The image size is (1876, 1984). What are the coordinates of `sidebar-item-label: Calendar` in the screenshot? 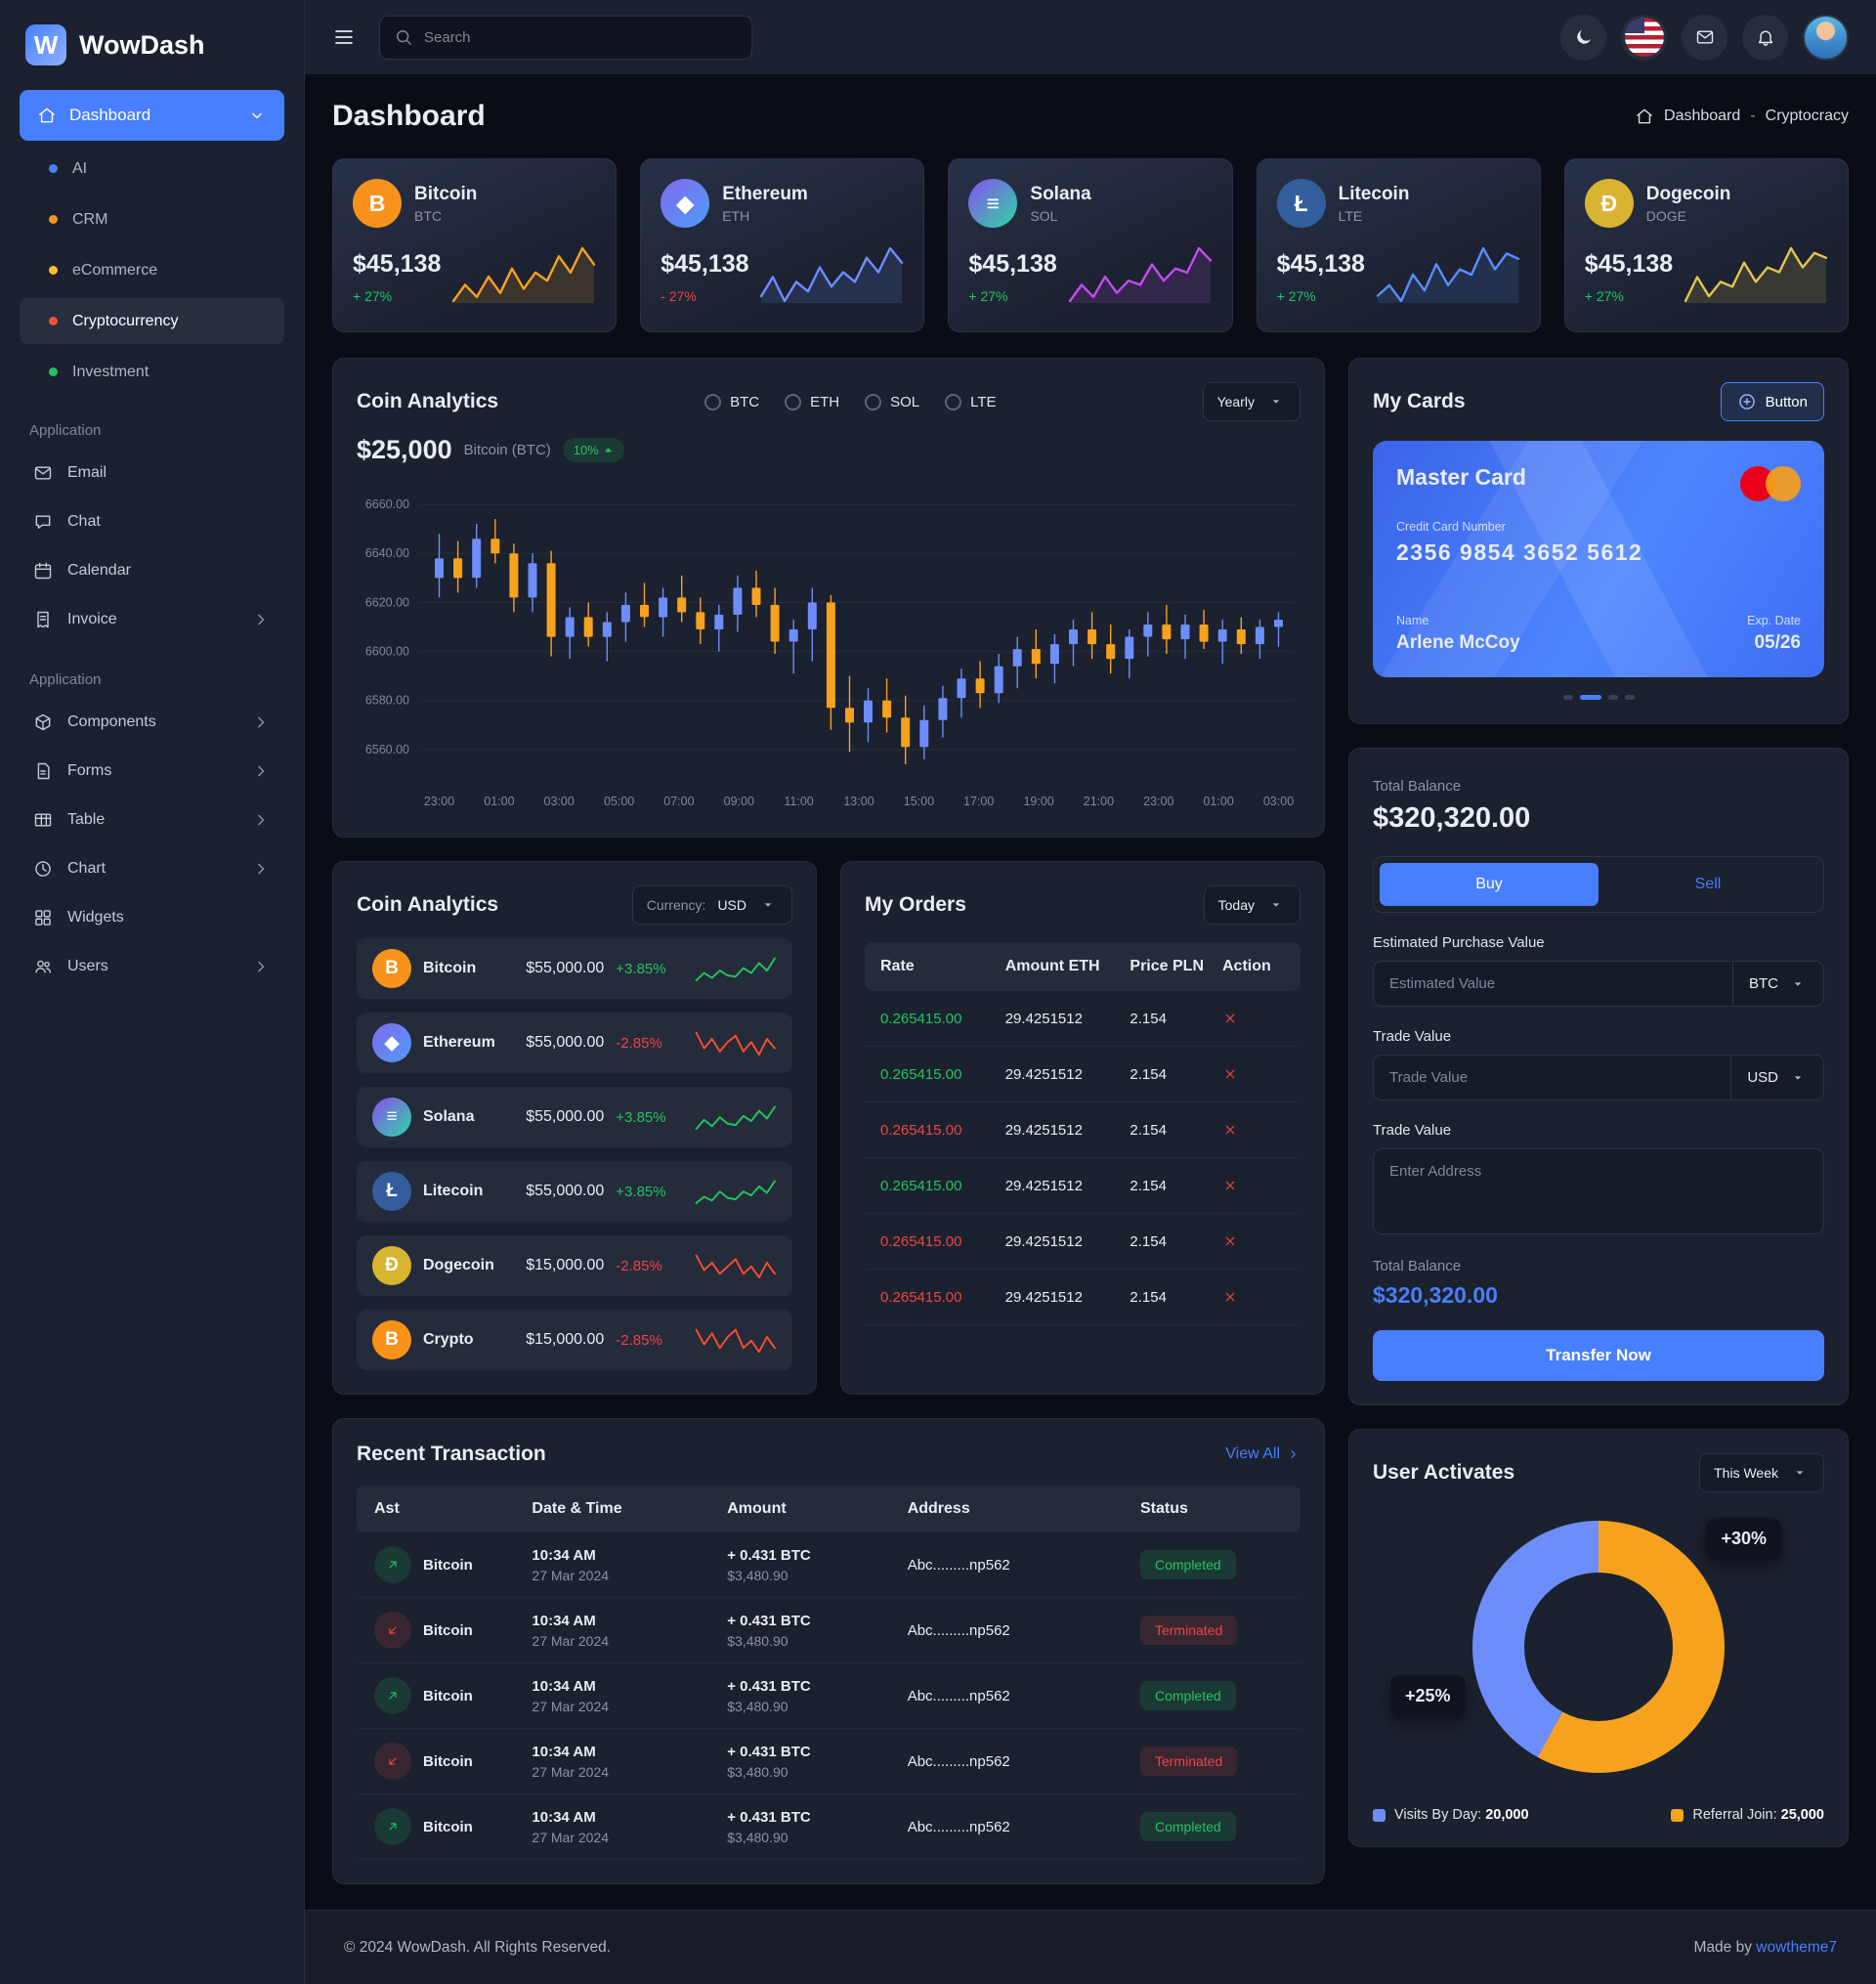 It's located at (99, 570).